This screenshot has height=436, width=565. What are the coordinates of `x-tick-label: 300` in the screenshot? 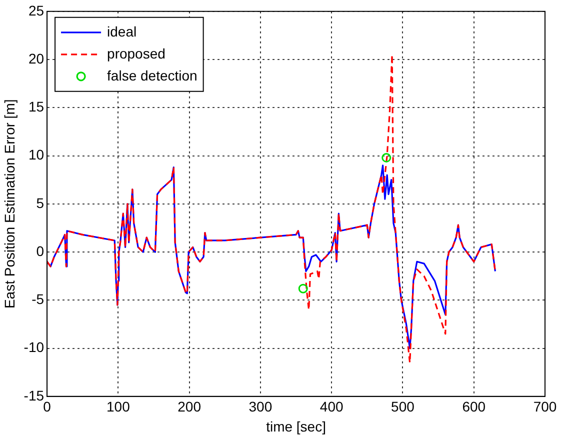 It's located at (260, 406).